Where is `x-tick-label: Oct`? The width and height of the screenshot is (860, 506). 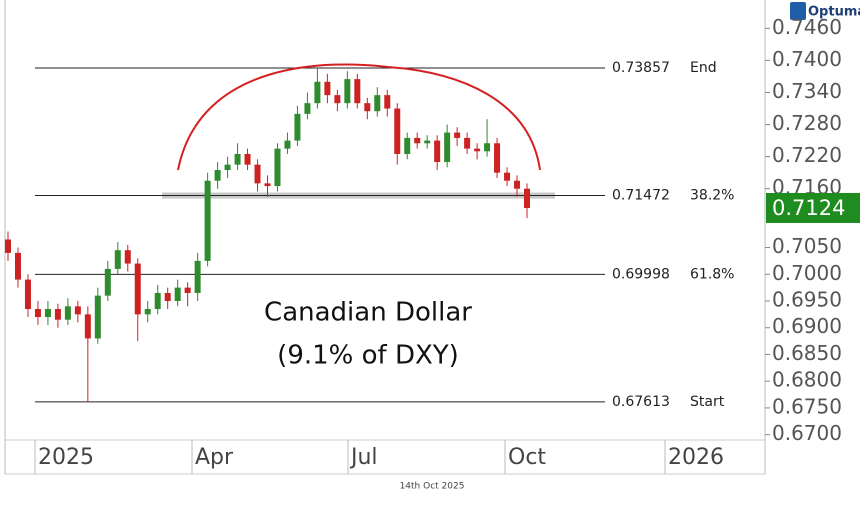
x-tick-label: Oct is located at coordinates (527, 457).